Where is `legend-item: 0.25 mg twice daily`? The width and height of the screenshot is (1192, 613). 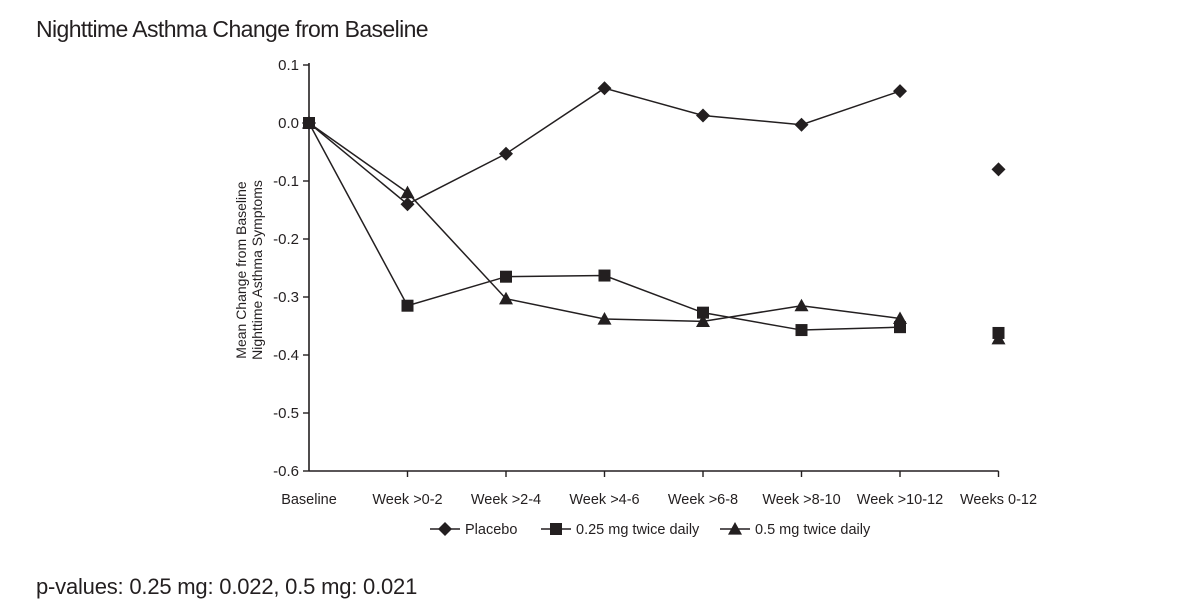
legend-item: 0.25 mg twice daily is located at coordinates (620, 530).